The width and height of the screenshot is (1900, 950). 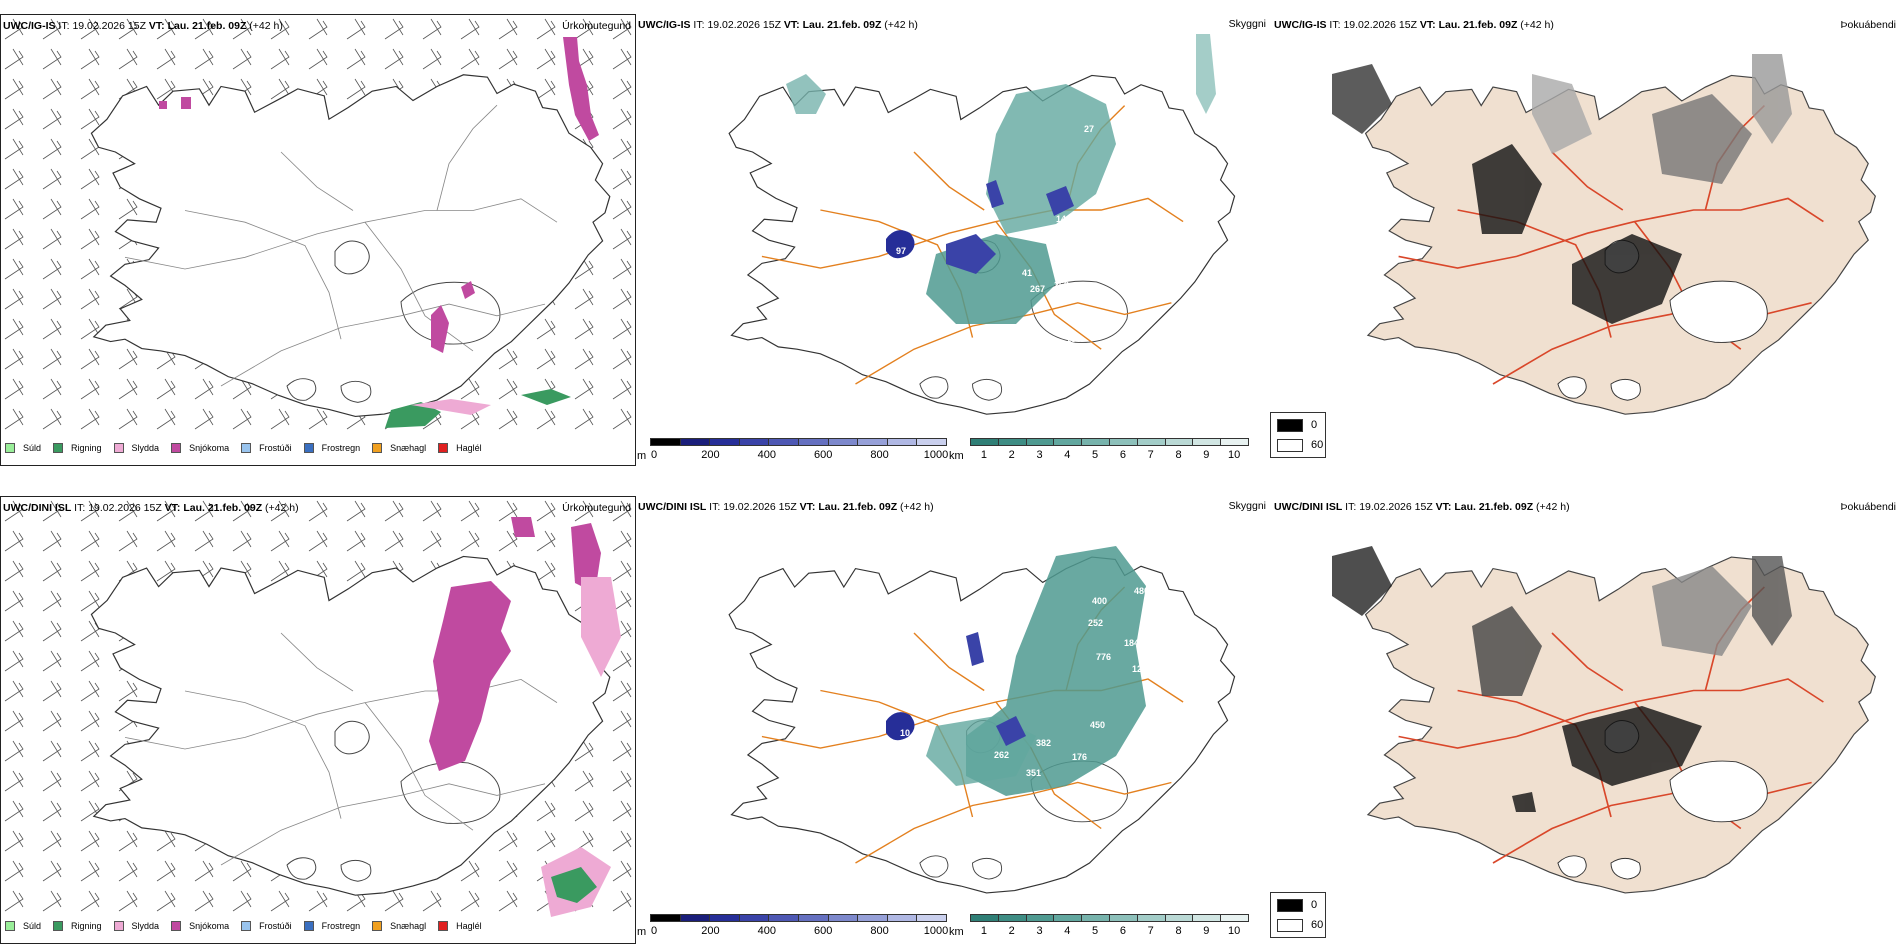 What do you see at coordinates (710, 931) in the screenshot?
I see `colorbar-tick-label: 200` at bounding box center [710, 931].